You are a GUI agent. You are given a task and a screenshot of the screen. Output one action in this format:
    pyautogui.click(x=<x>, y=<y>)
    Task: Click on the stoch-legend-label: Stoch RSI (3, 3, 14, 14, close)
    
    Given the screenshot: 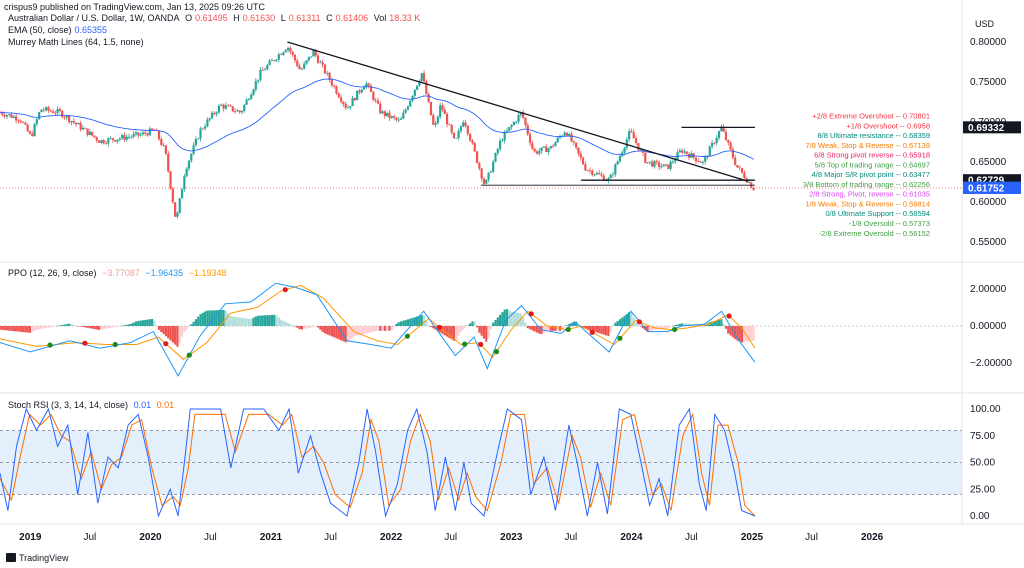 What is the action you would take?
    pyautogui.click(x=68, y=405)
    